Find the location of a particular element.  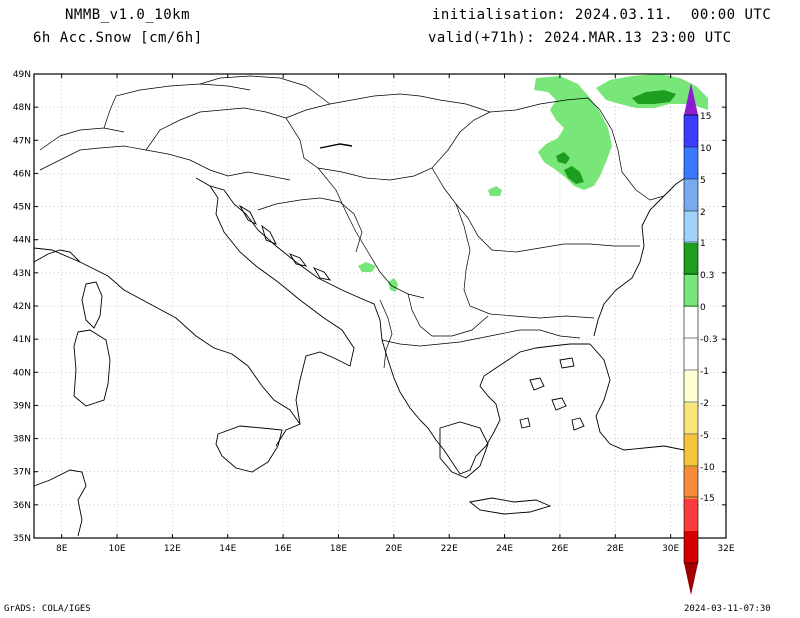

lon-label: 14E is located at coordinates (227, 549).